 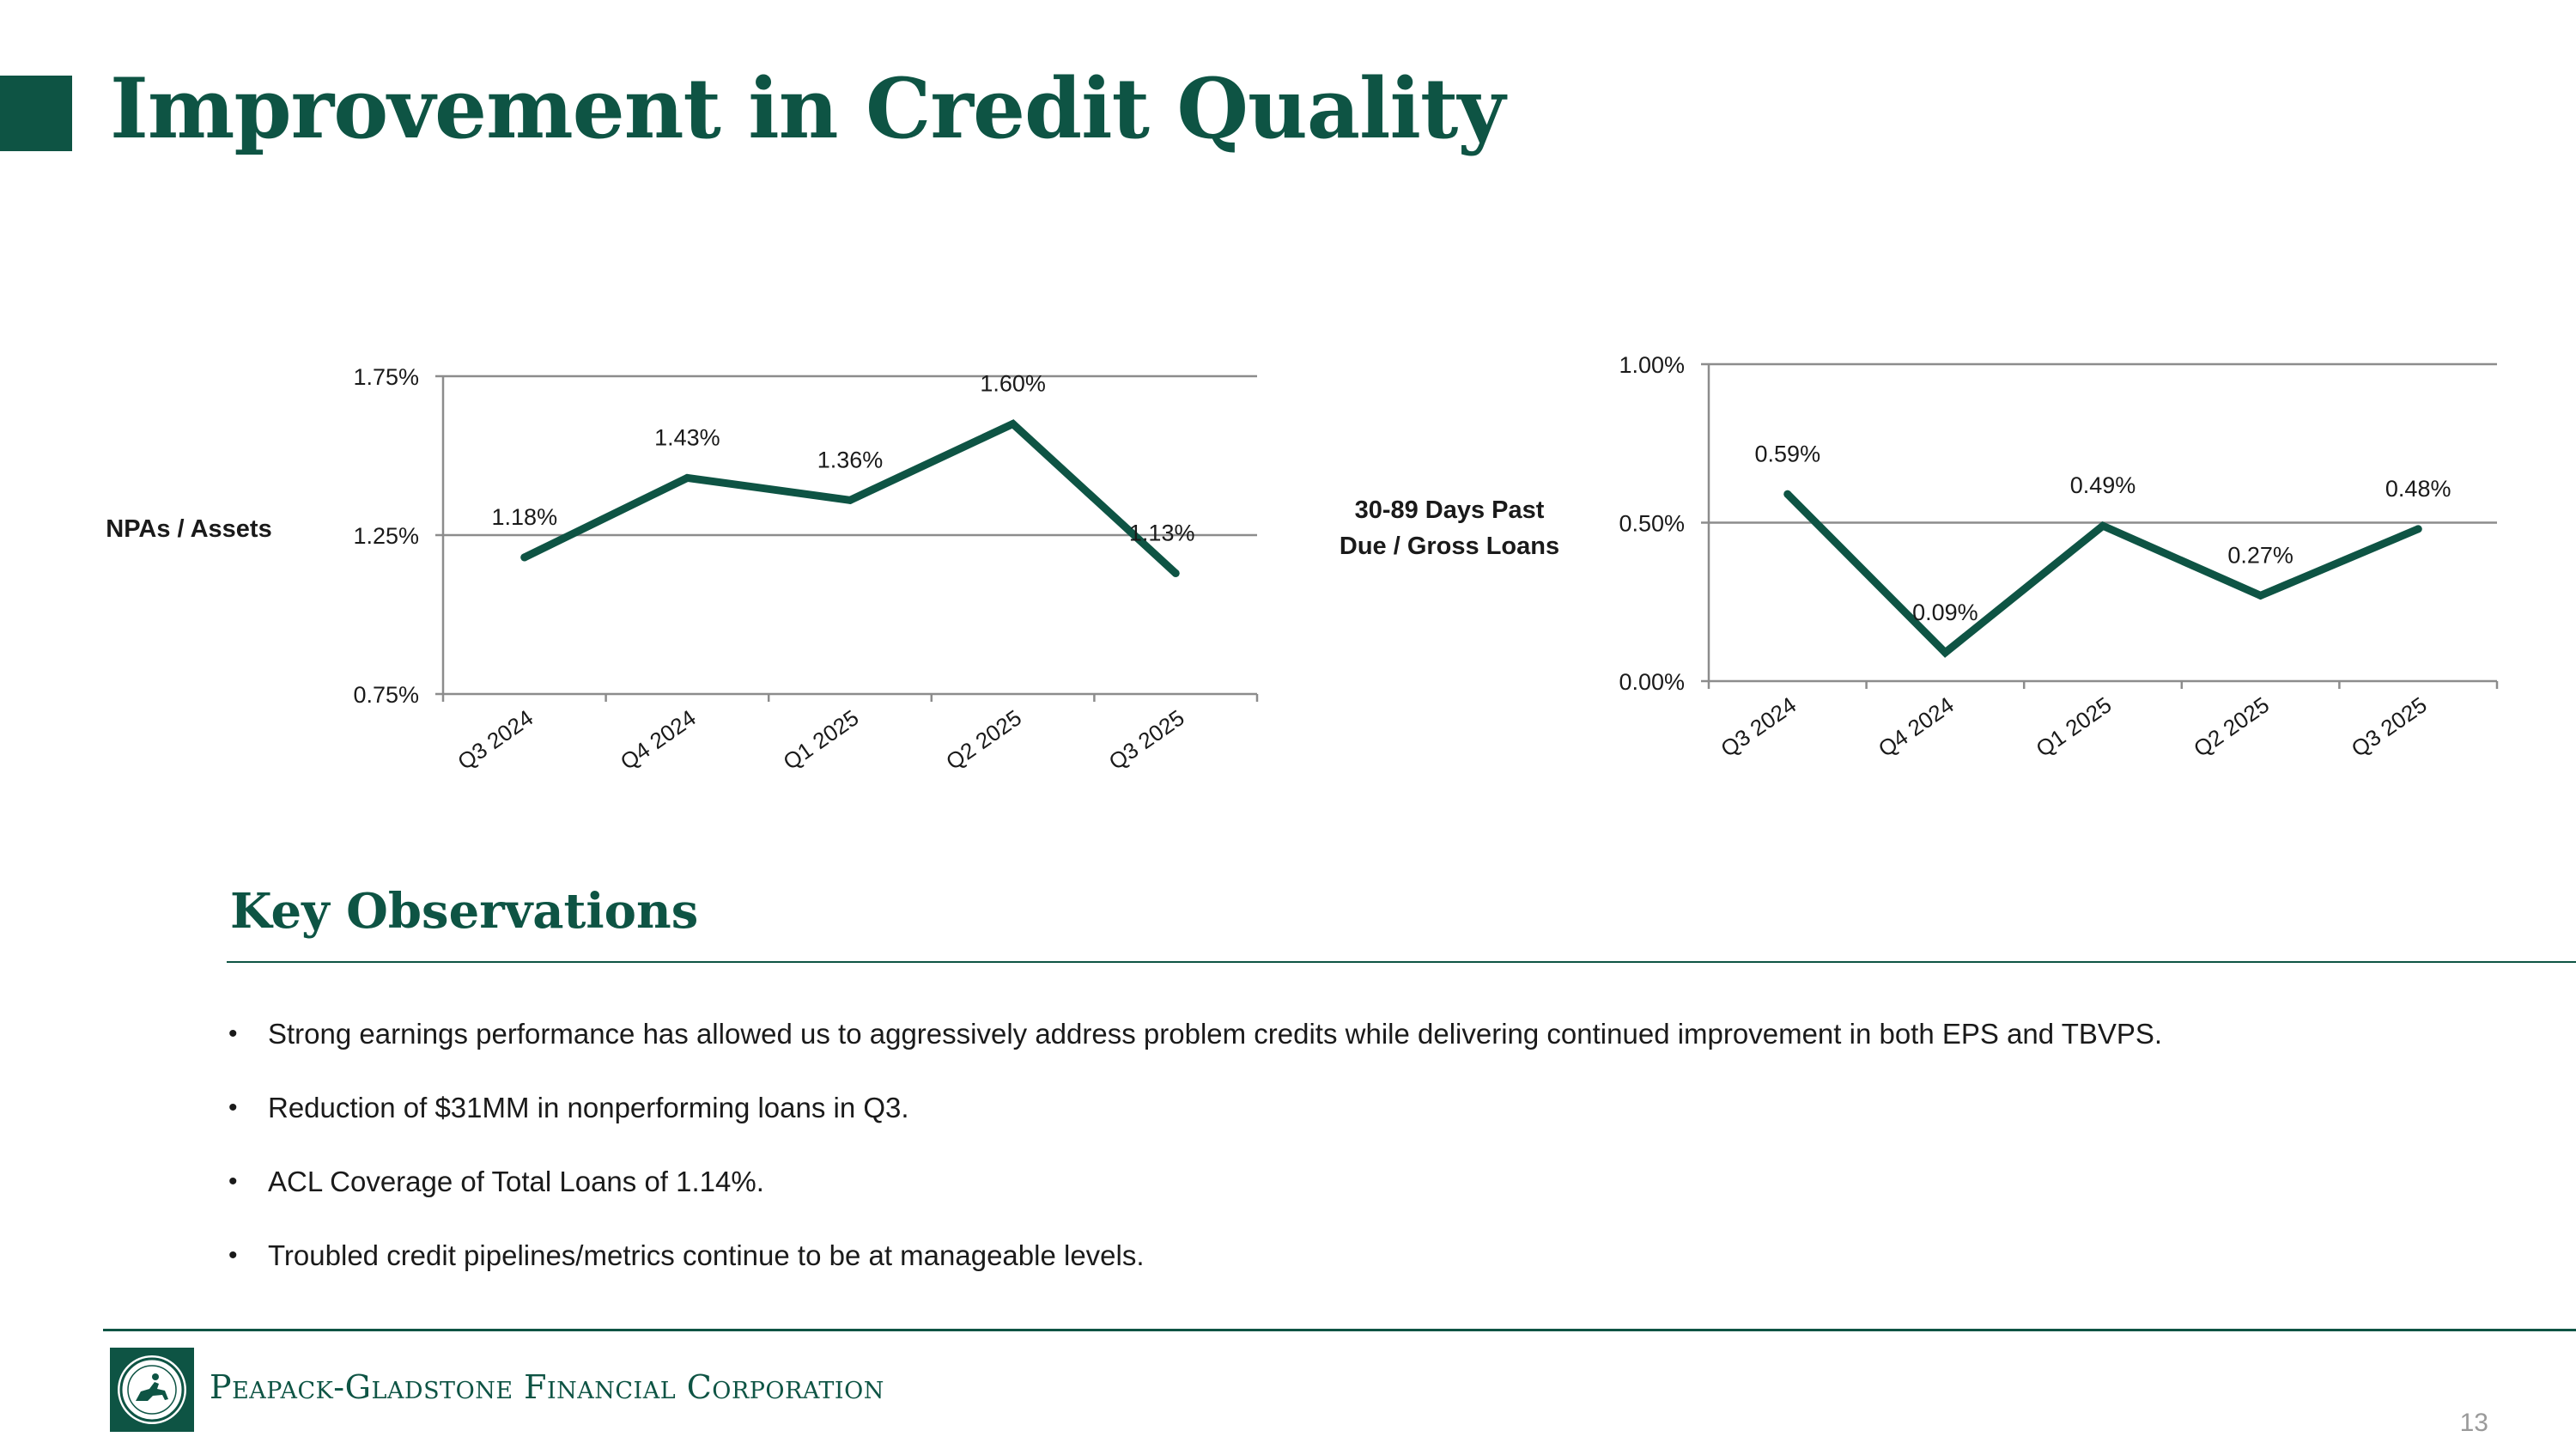 What do you see at coordinates (1339, 1330) in the screenshot?
I see `footer-divider` at bounding box center [1339, 1330].